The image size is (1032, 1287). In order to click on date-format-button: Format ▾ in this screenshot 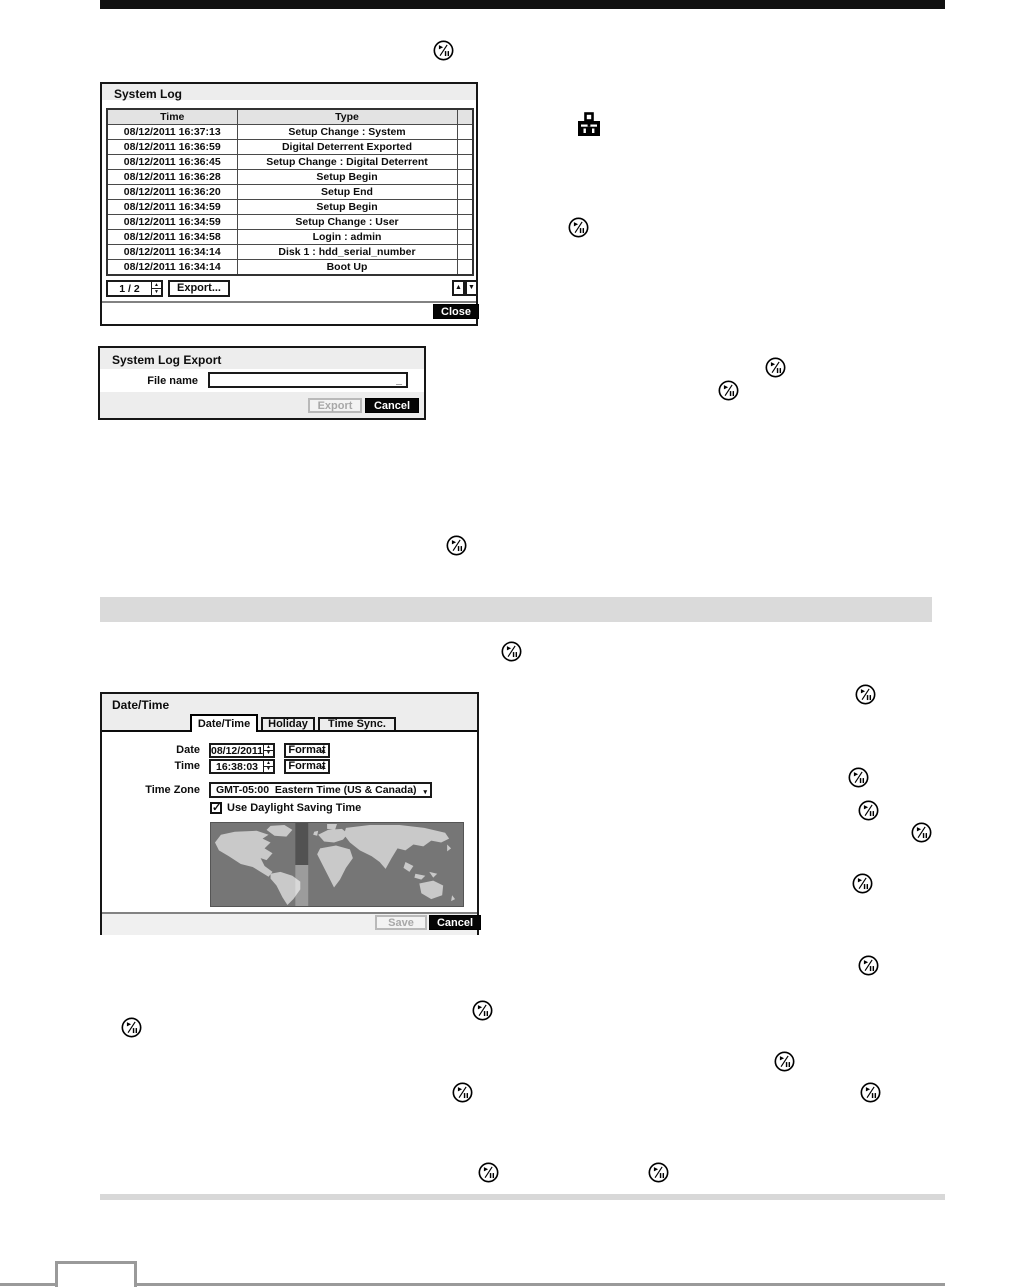, I will do `click(307, 750)`.